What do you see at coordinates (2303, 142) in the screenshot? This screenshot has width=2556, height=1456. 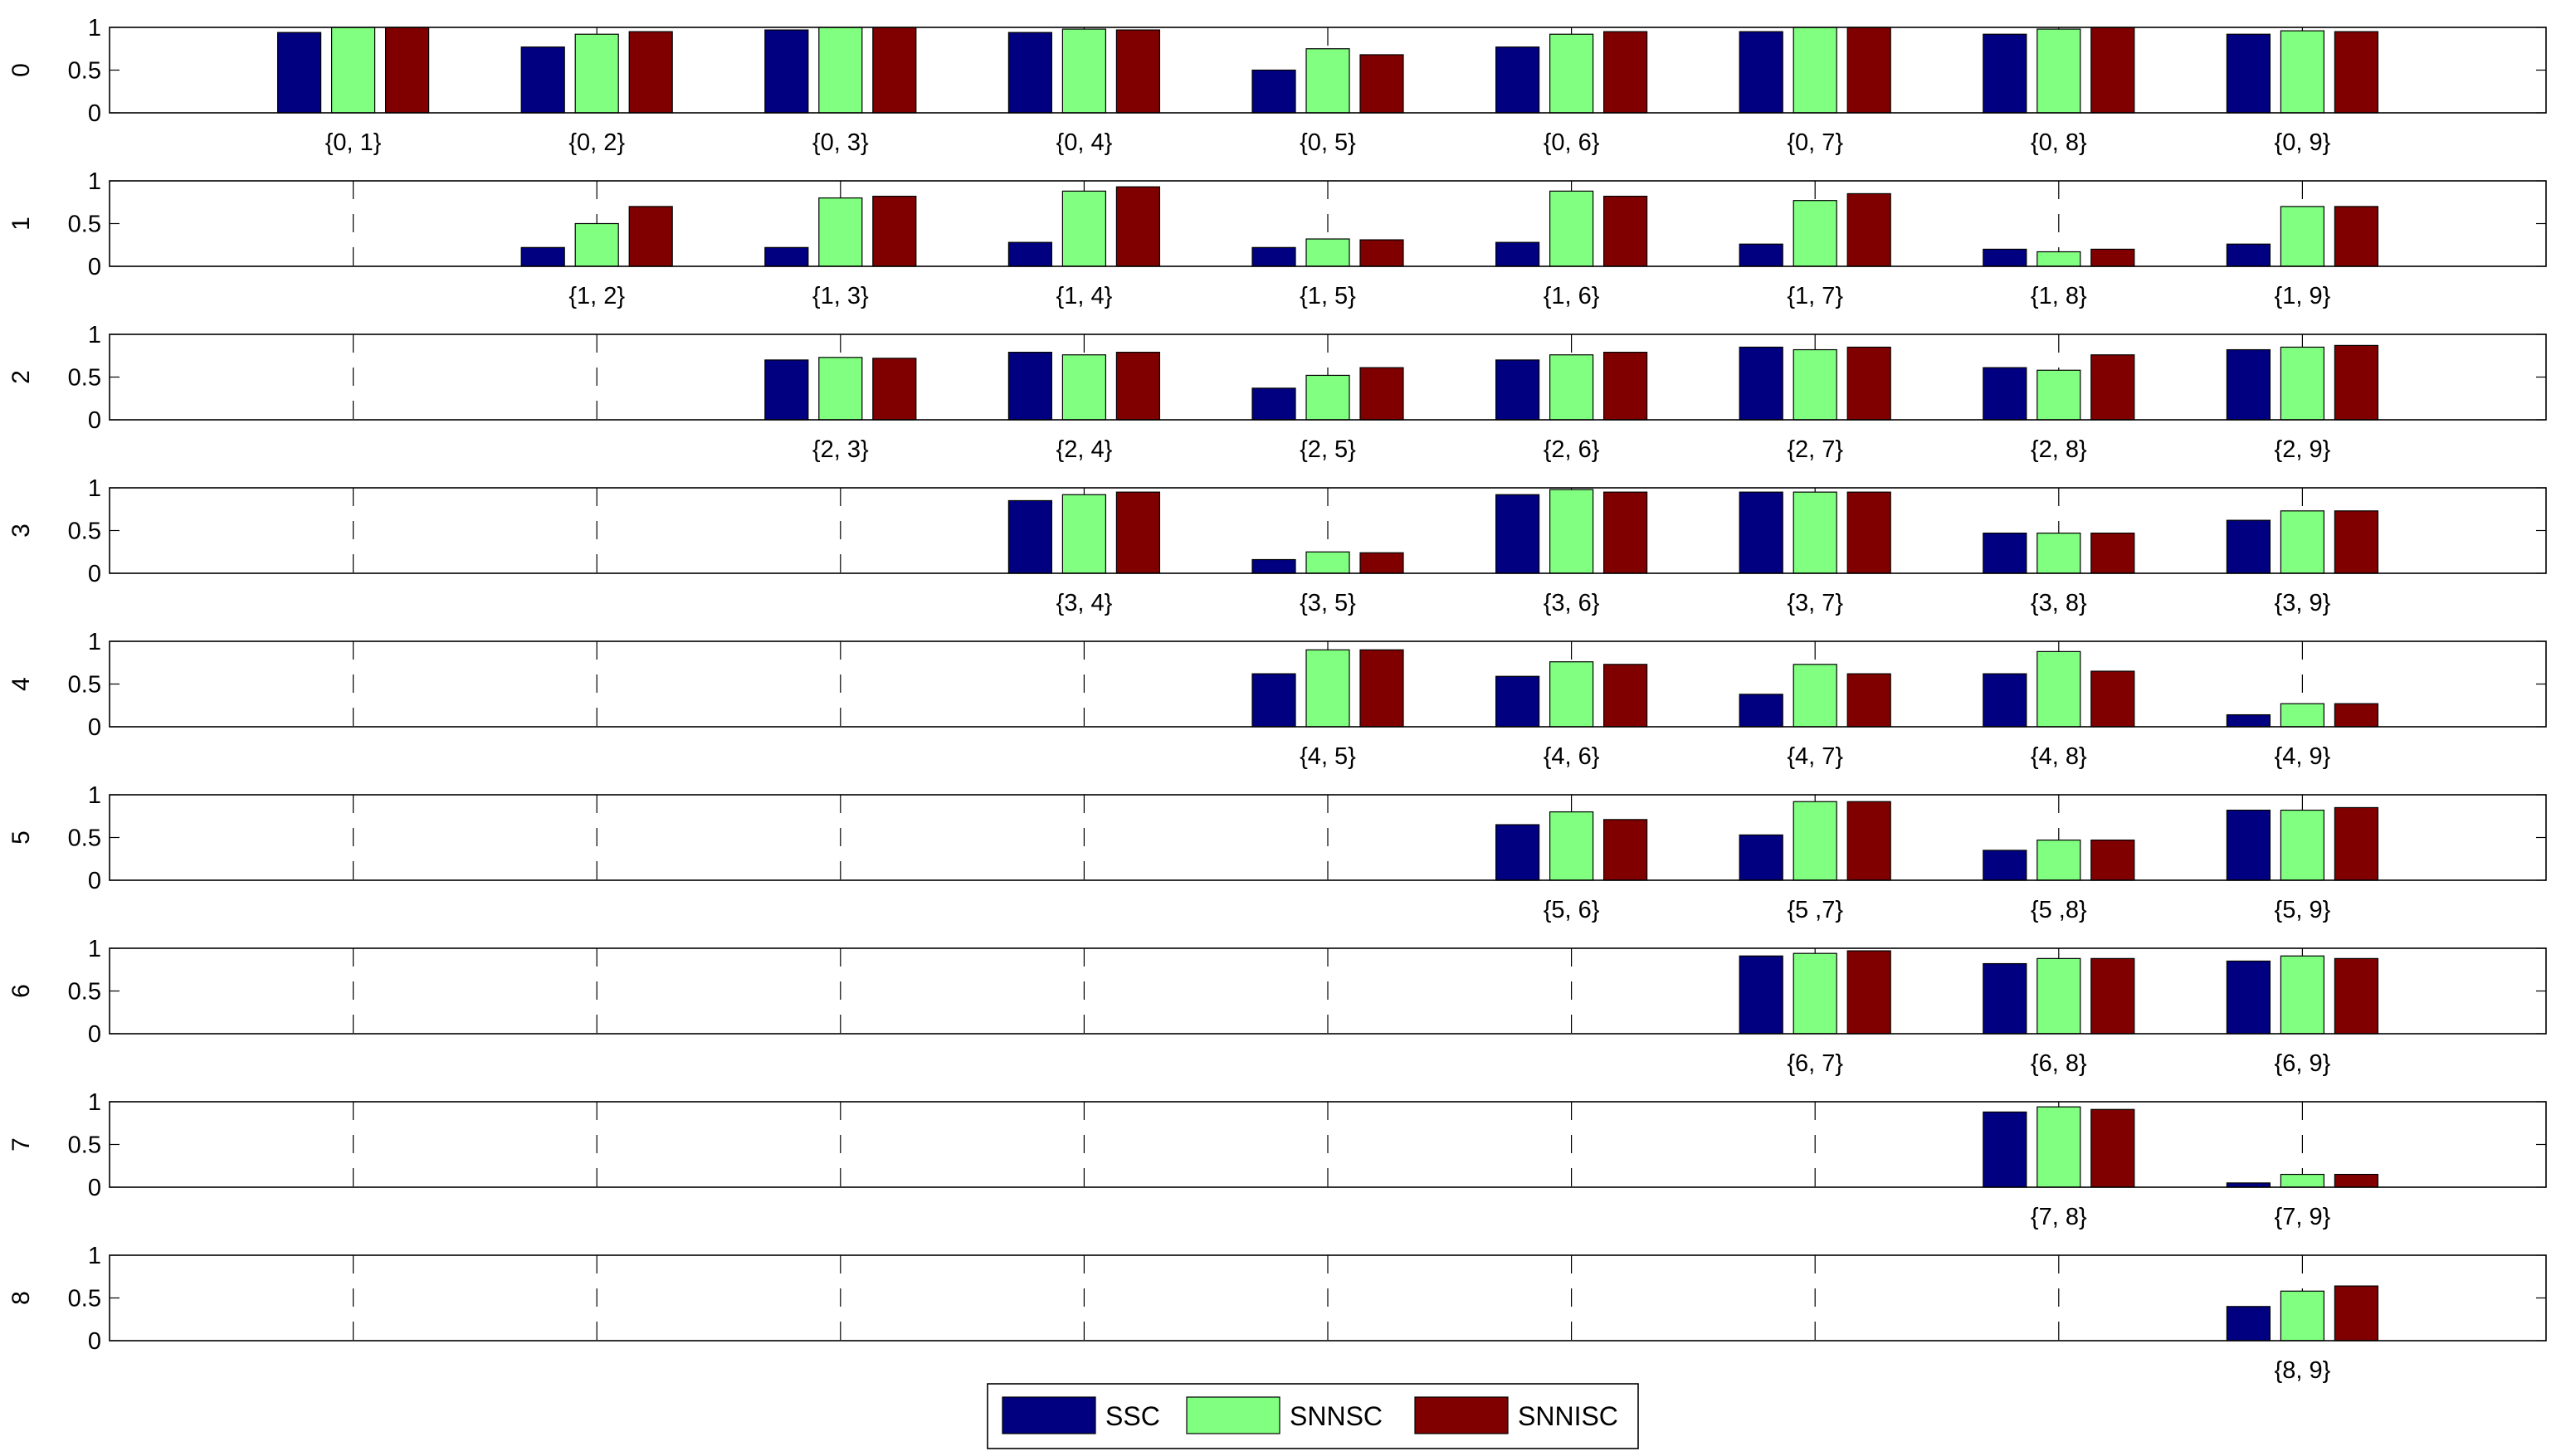 I see `group-label: {0, 9}` at bounding box center [2303, 142].